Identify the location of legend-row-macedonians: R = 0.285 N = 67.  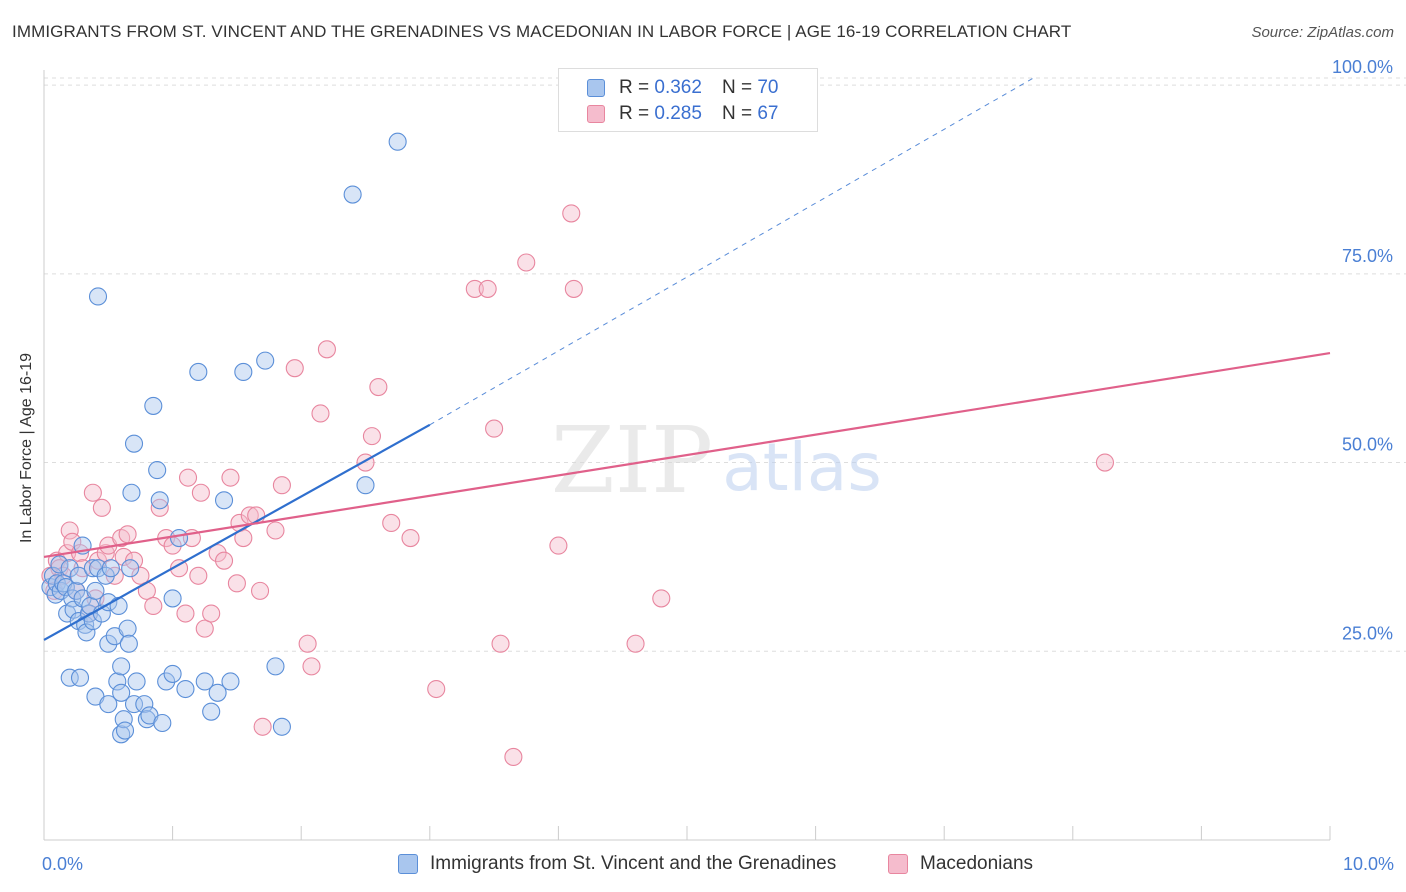
(682, 114).